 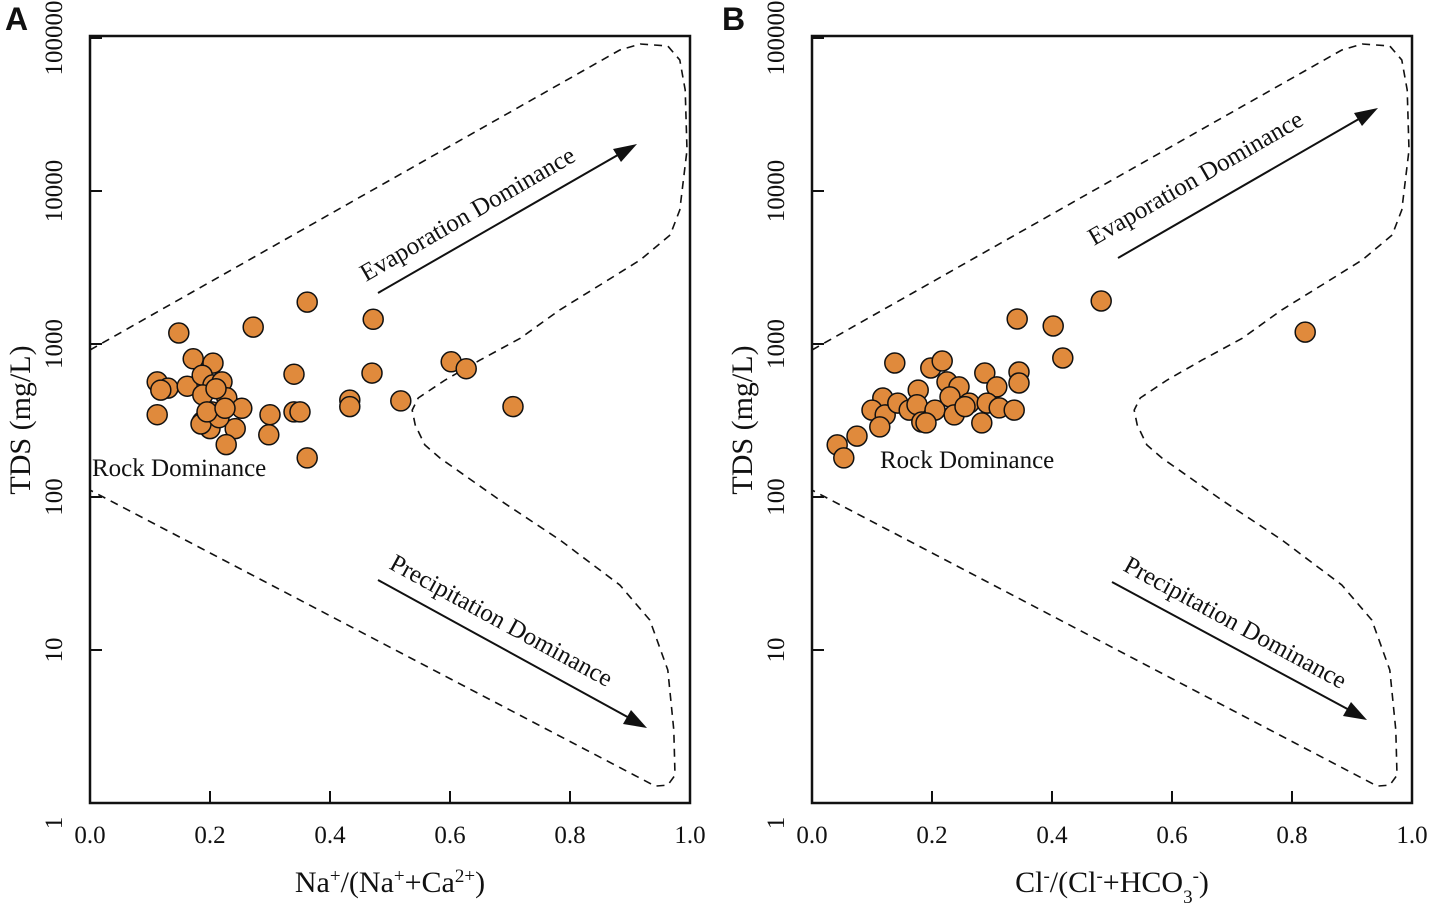 I want to click on x-axis-title-part: /(Cl, so click(x=1073, y=882).